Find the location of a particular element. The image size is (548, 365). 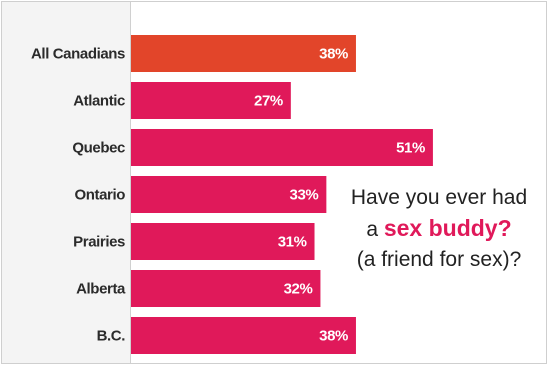

category-label: Prairies is located at coordinates (99, 242).